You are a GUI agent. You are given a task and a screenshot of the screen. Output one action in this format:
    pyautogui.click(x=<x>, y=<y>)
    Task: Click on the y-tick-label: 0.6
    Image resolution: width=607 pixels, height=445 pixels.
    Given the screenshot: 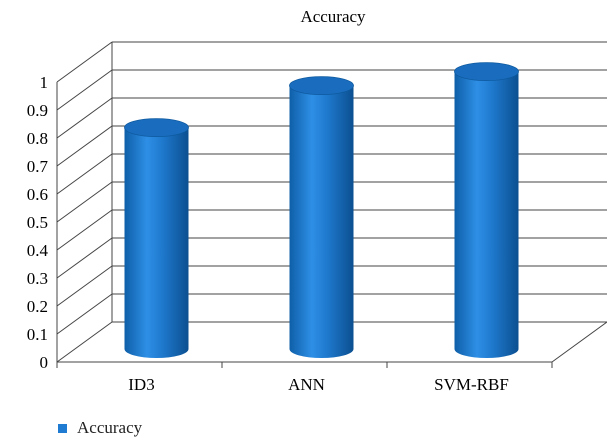 What is the action you would take?
    pyautogui.click(x=37, y=194)
    